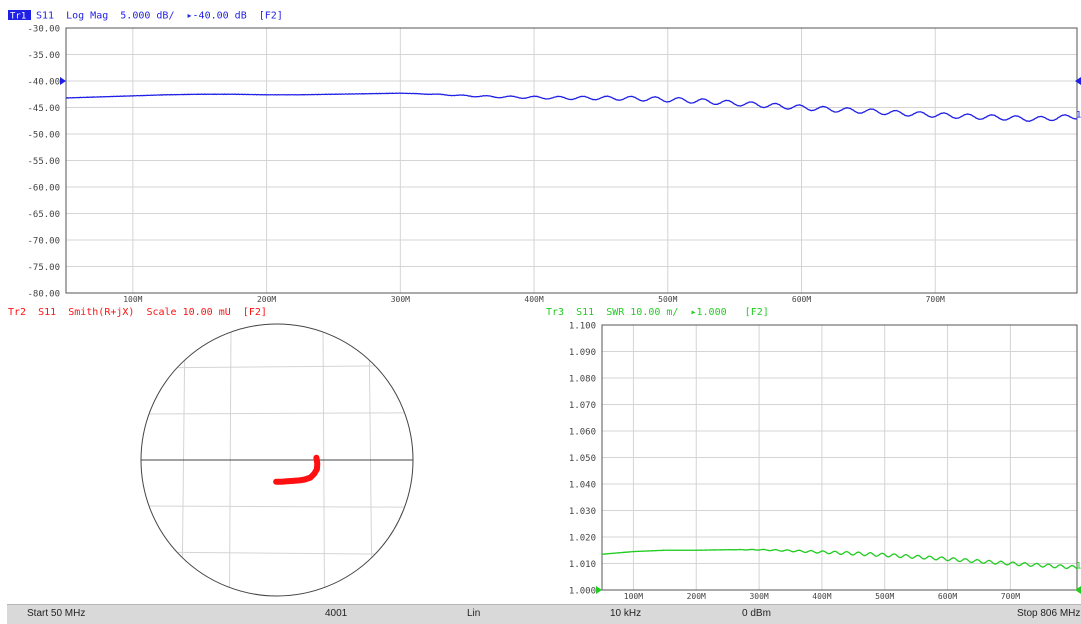 Image resolution: width=1081 pixels, height=624 pixels. Describe the element at coordinates (756, 613) in the screenshot. I see `status-power: 0 dBm` at that location.